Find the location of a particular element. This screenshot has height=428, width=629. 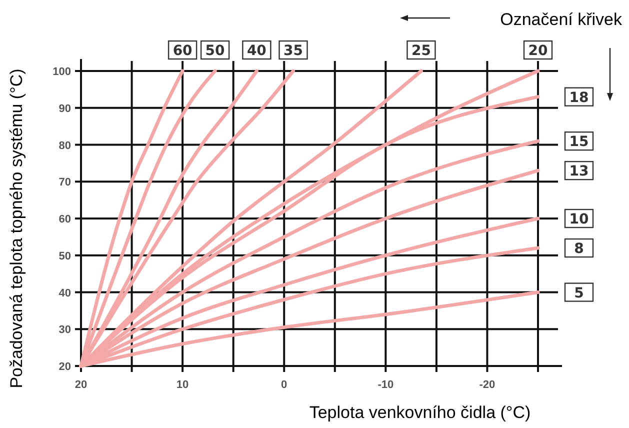

text: 5 is located at coordinates (579, 293).